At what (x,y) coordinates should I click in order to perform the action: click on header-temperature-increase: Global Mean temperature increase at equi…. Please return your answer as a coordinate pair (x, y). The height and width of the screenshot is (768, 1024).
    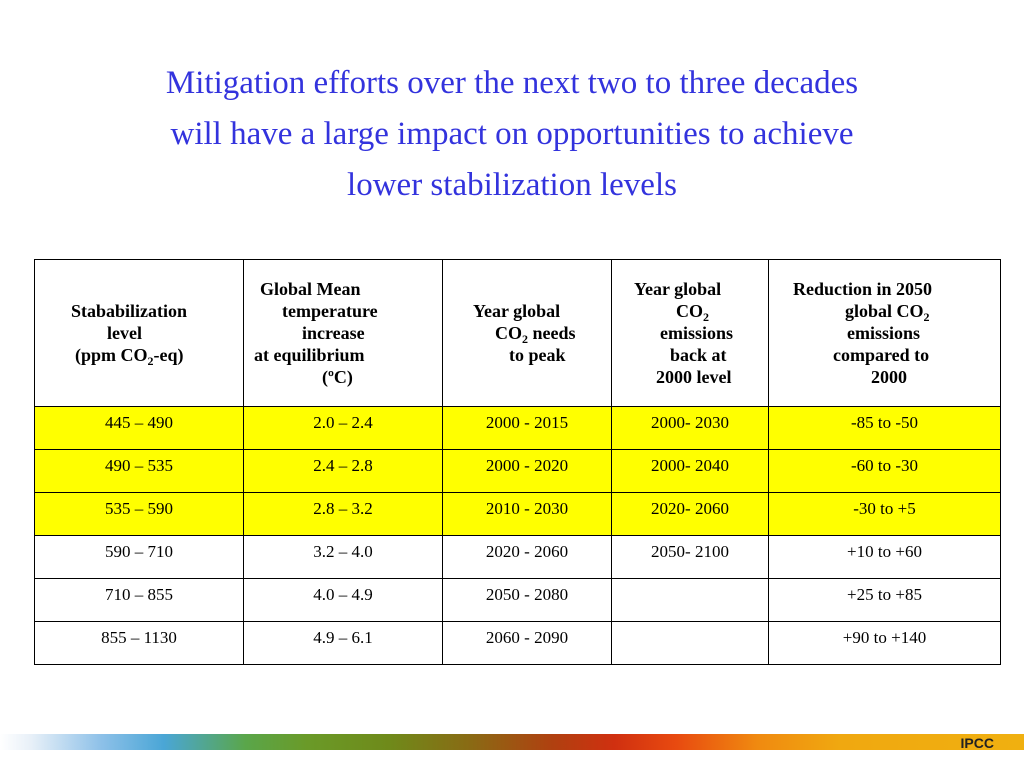
    Looking at the image, I should click on (343, 333).